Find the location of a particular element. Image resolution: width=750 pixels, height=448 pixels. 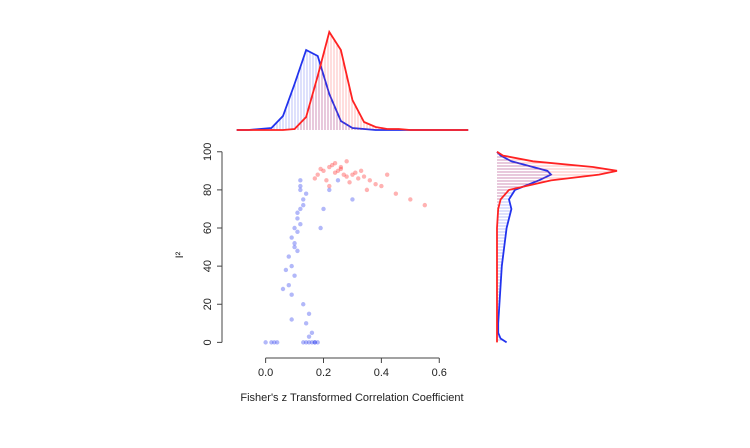

x-tick-label: 0.0 is located at coordinates (265, 373).